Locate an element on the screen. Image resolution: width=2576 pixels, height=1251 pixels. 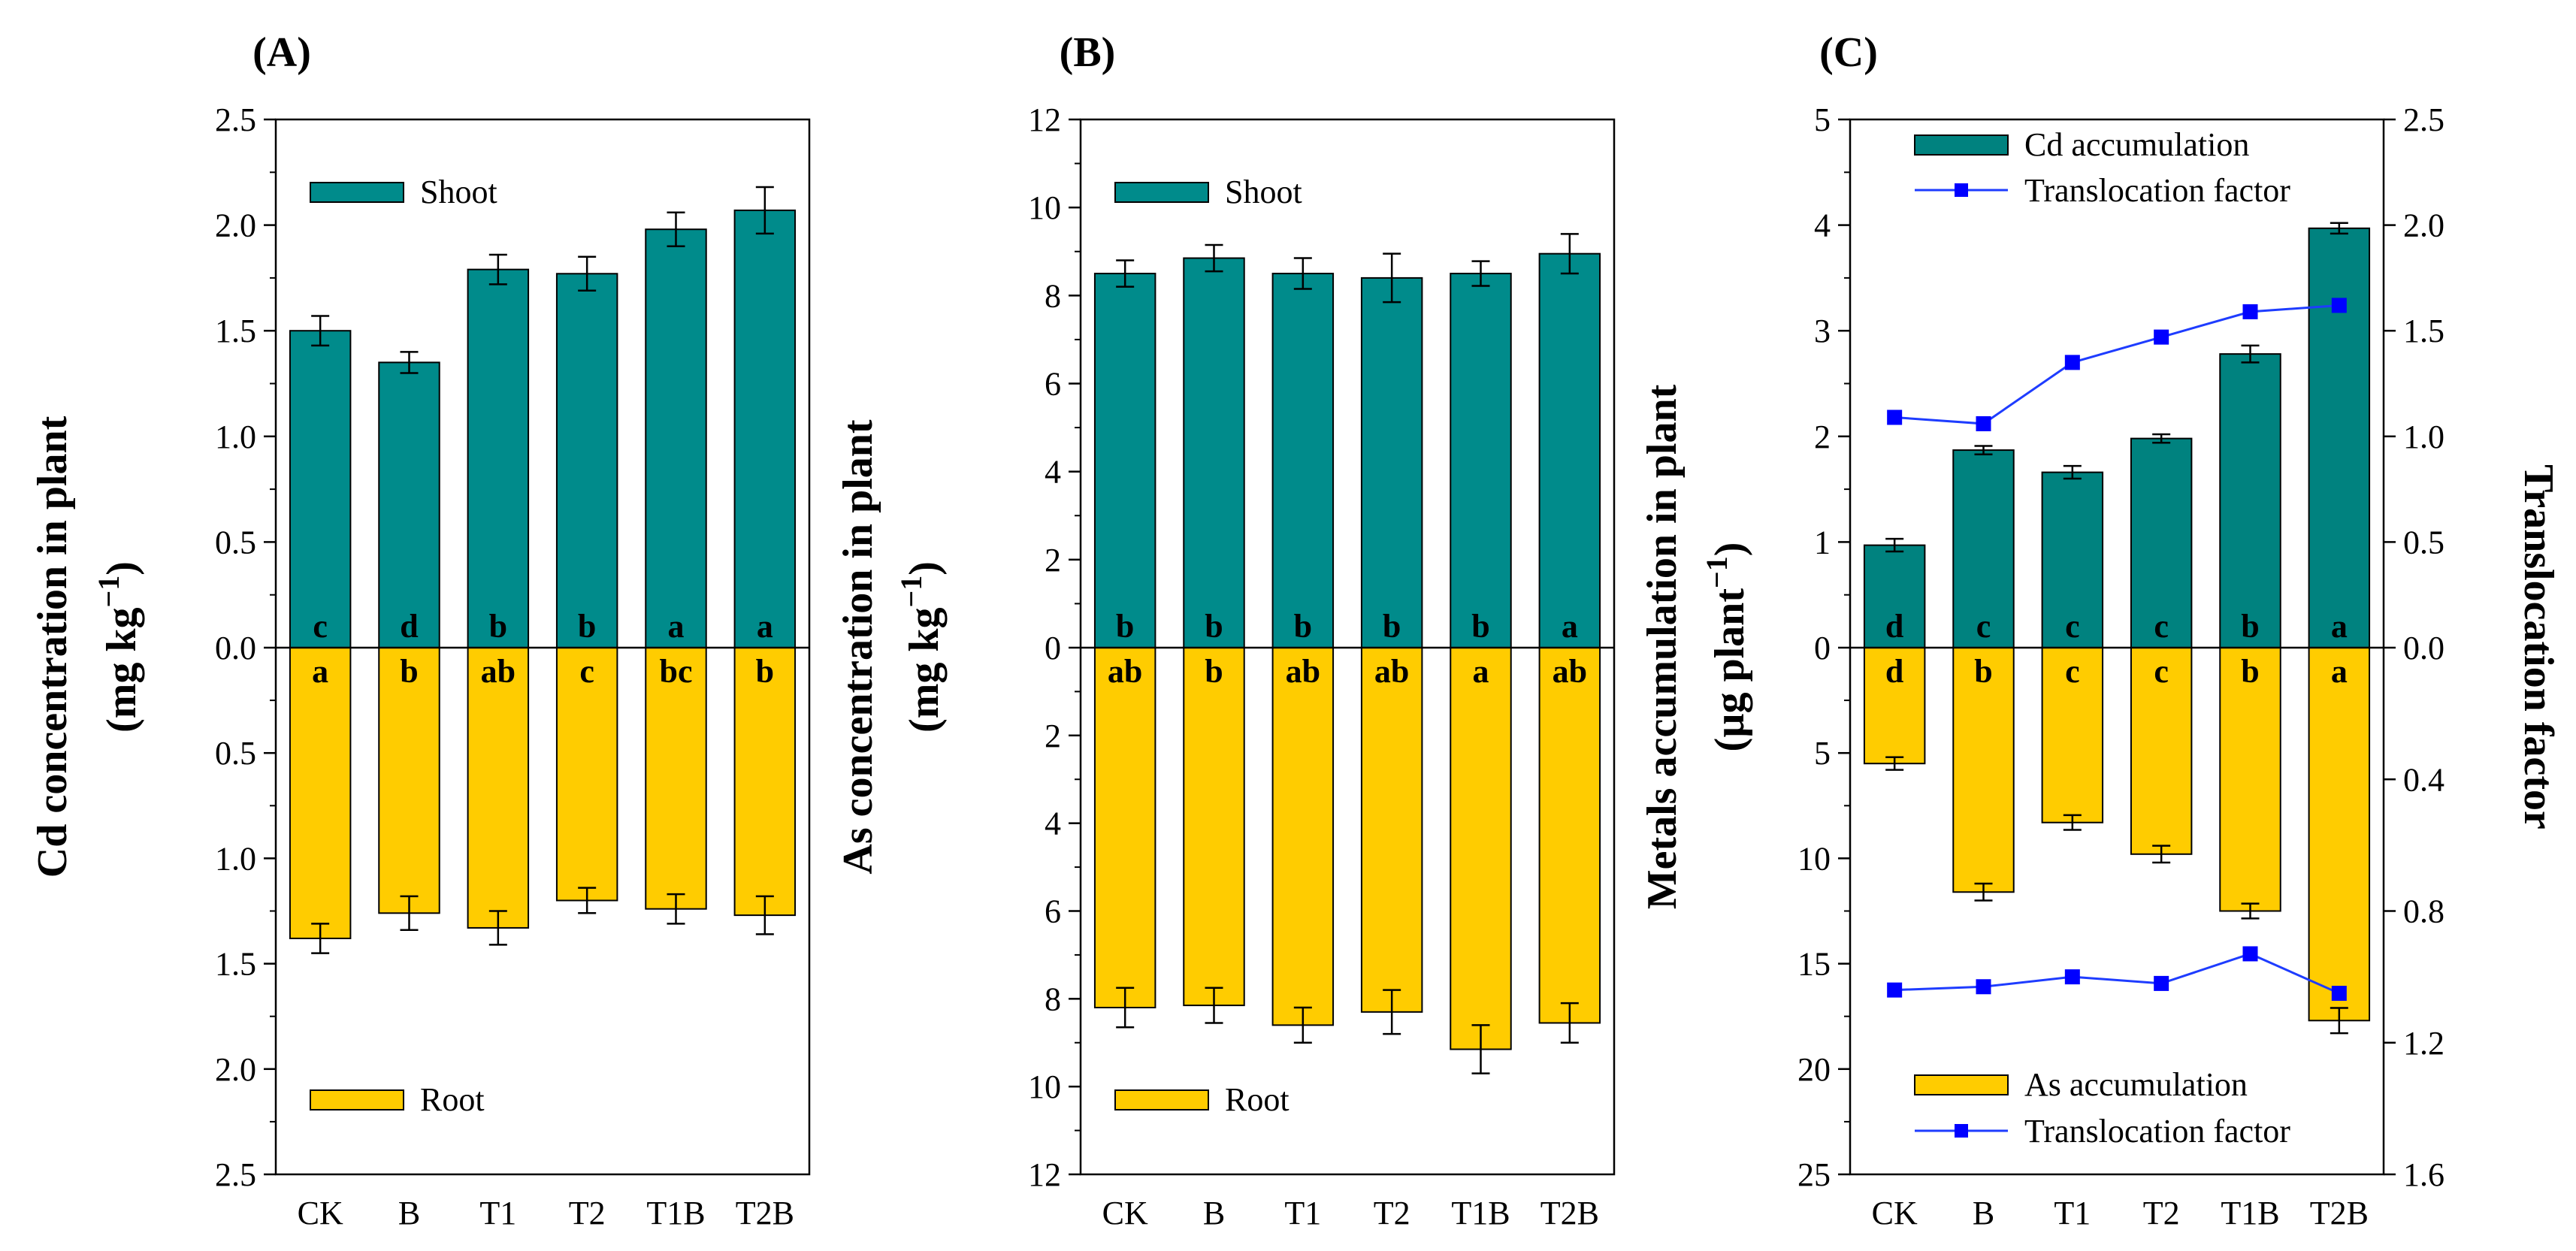
legend-swatch-as is located at coordinates (1962, 1084).